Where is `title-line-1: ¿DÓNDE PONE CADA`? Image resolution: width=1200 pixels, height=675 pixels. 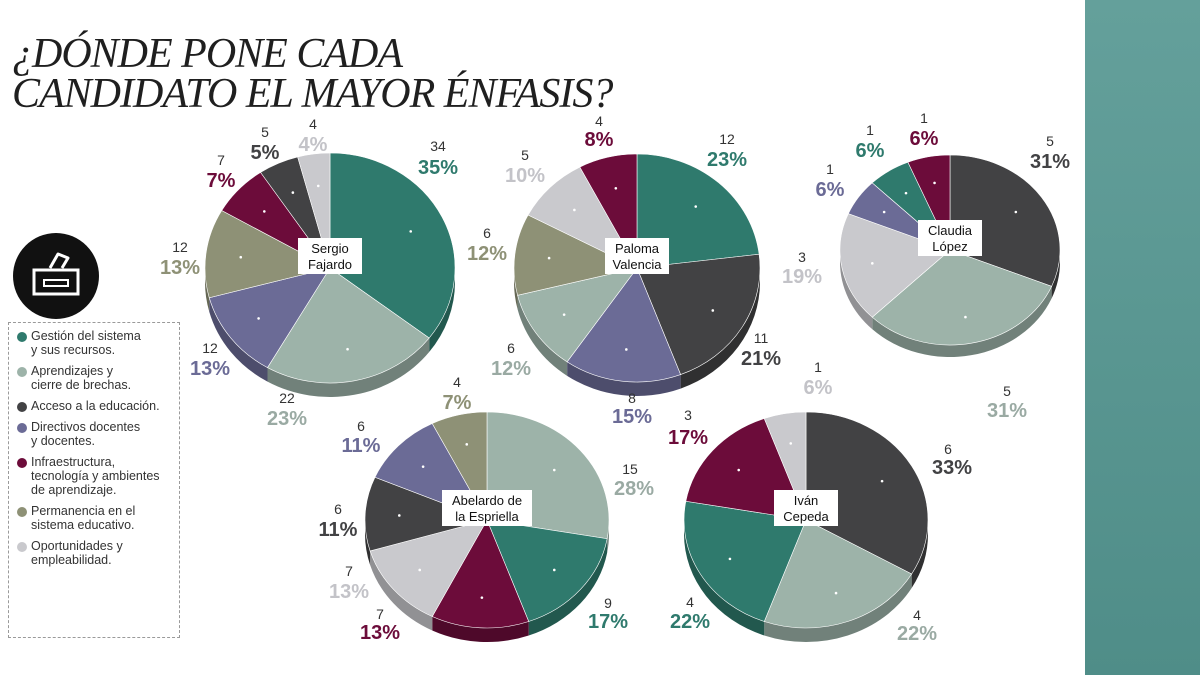
title-line-1: ¿DÓNDE PONE CADA is located at coordinates (207, 54).